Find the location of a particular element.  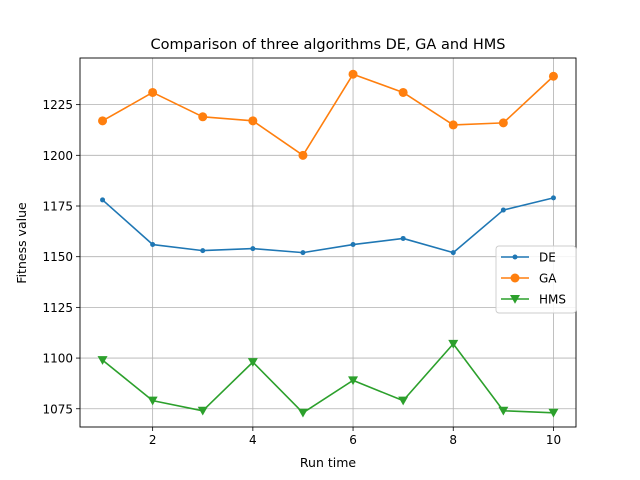

y-tick-label: 1225 is located at coordinates (57, 105).